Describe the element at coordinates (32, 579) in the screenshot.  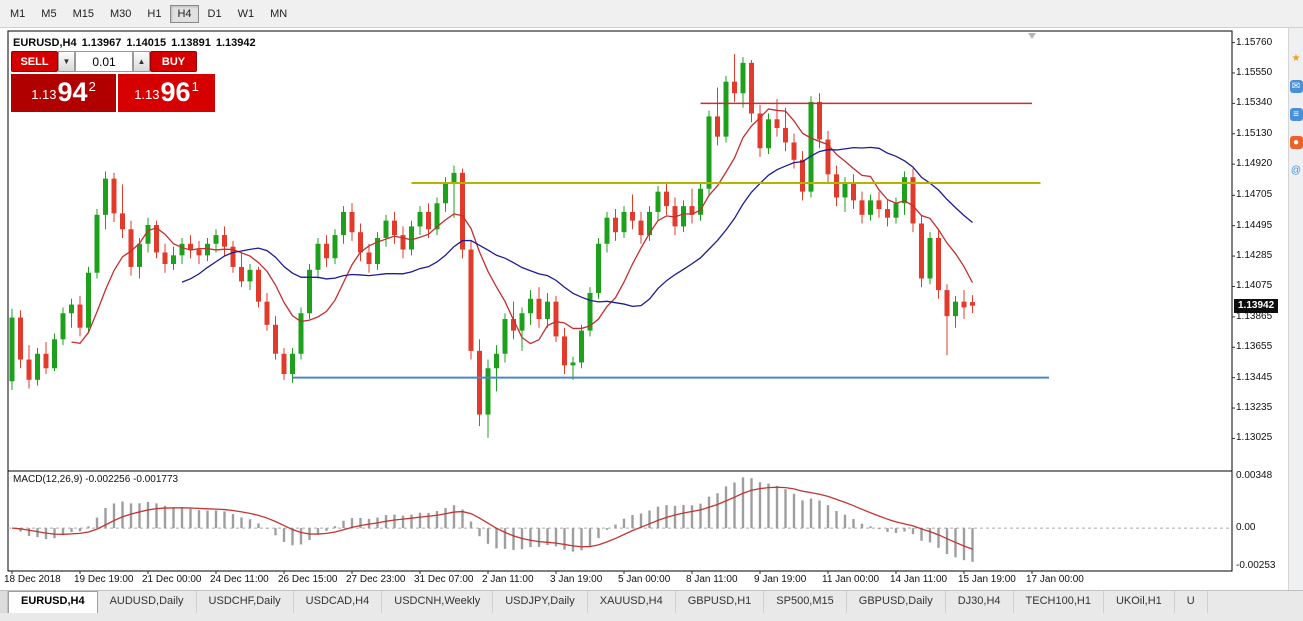
I see `time-axis-label: 18 Dec 2018` at that location.